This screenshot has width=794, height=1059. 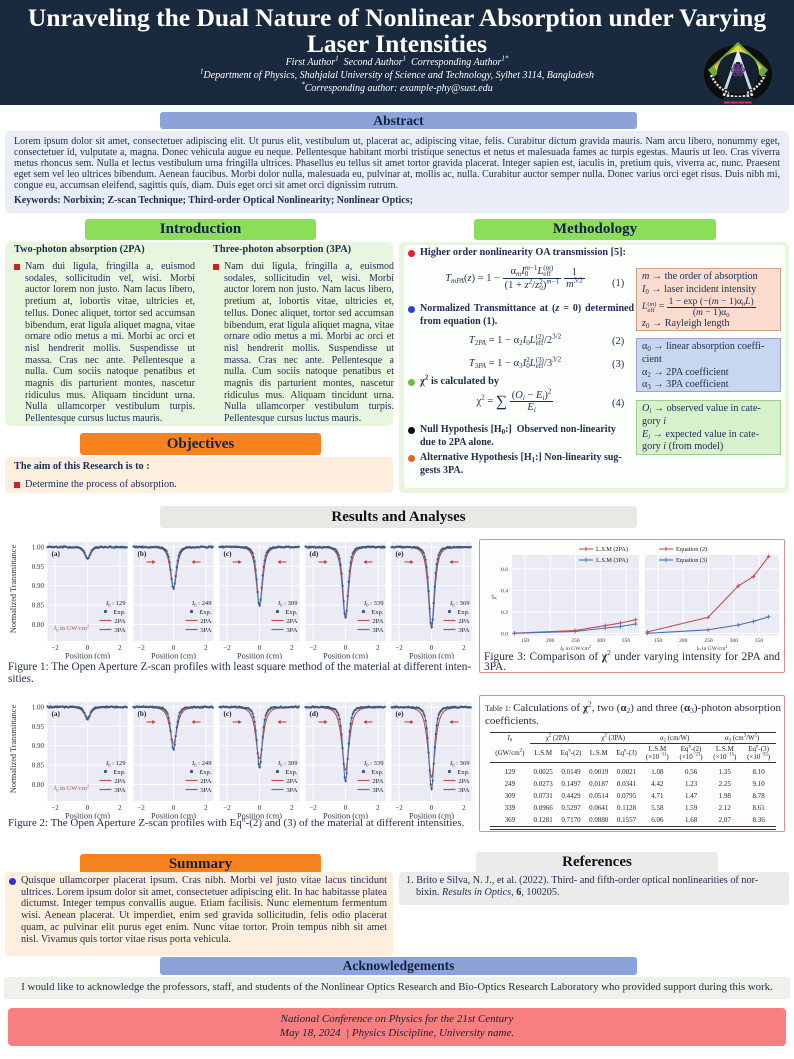 What do you see at coordinates (504, 592) in the screenshot?
I see `svg-text: 0.4` at bounding box center [504, 592].